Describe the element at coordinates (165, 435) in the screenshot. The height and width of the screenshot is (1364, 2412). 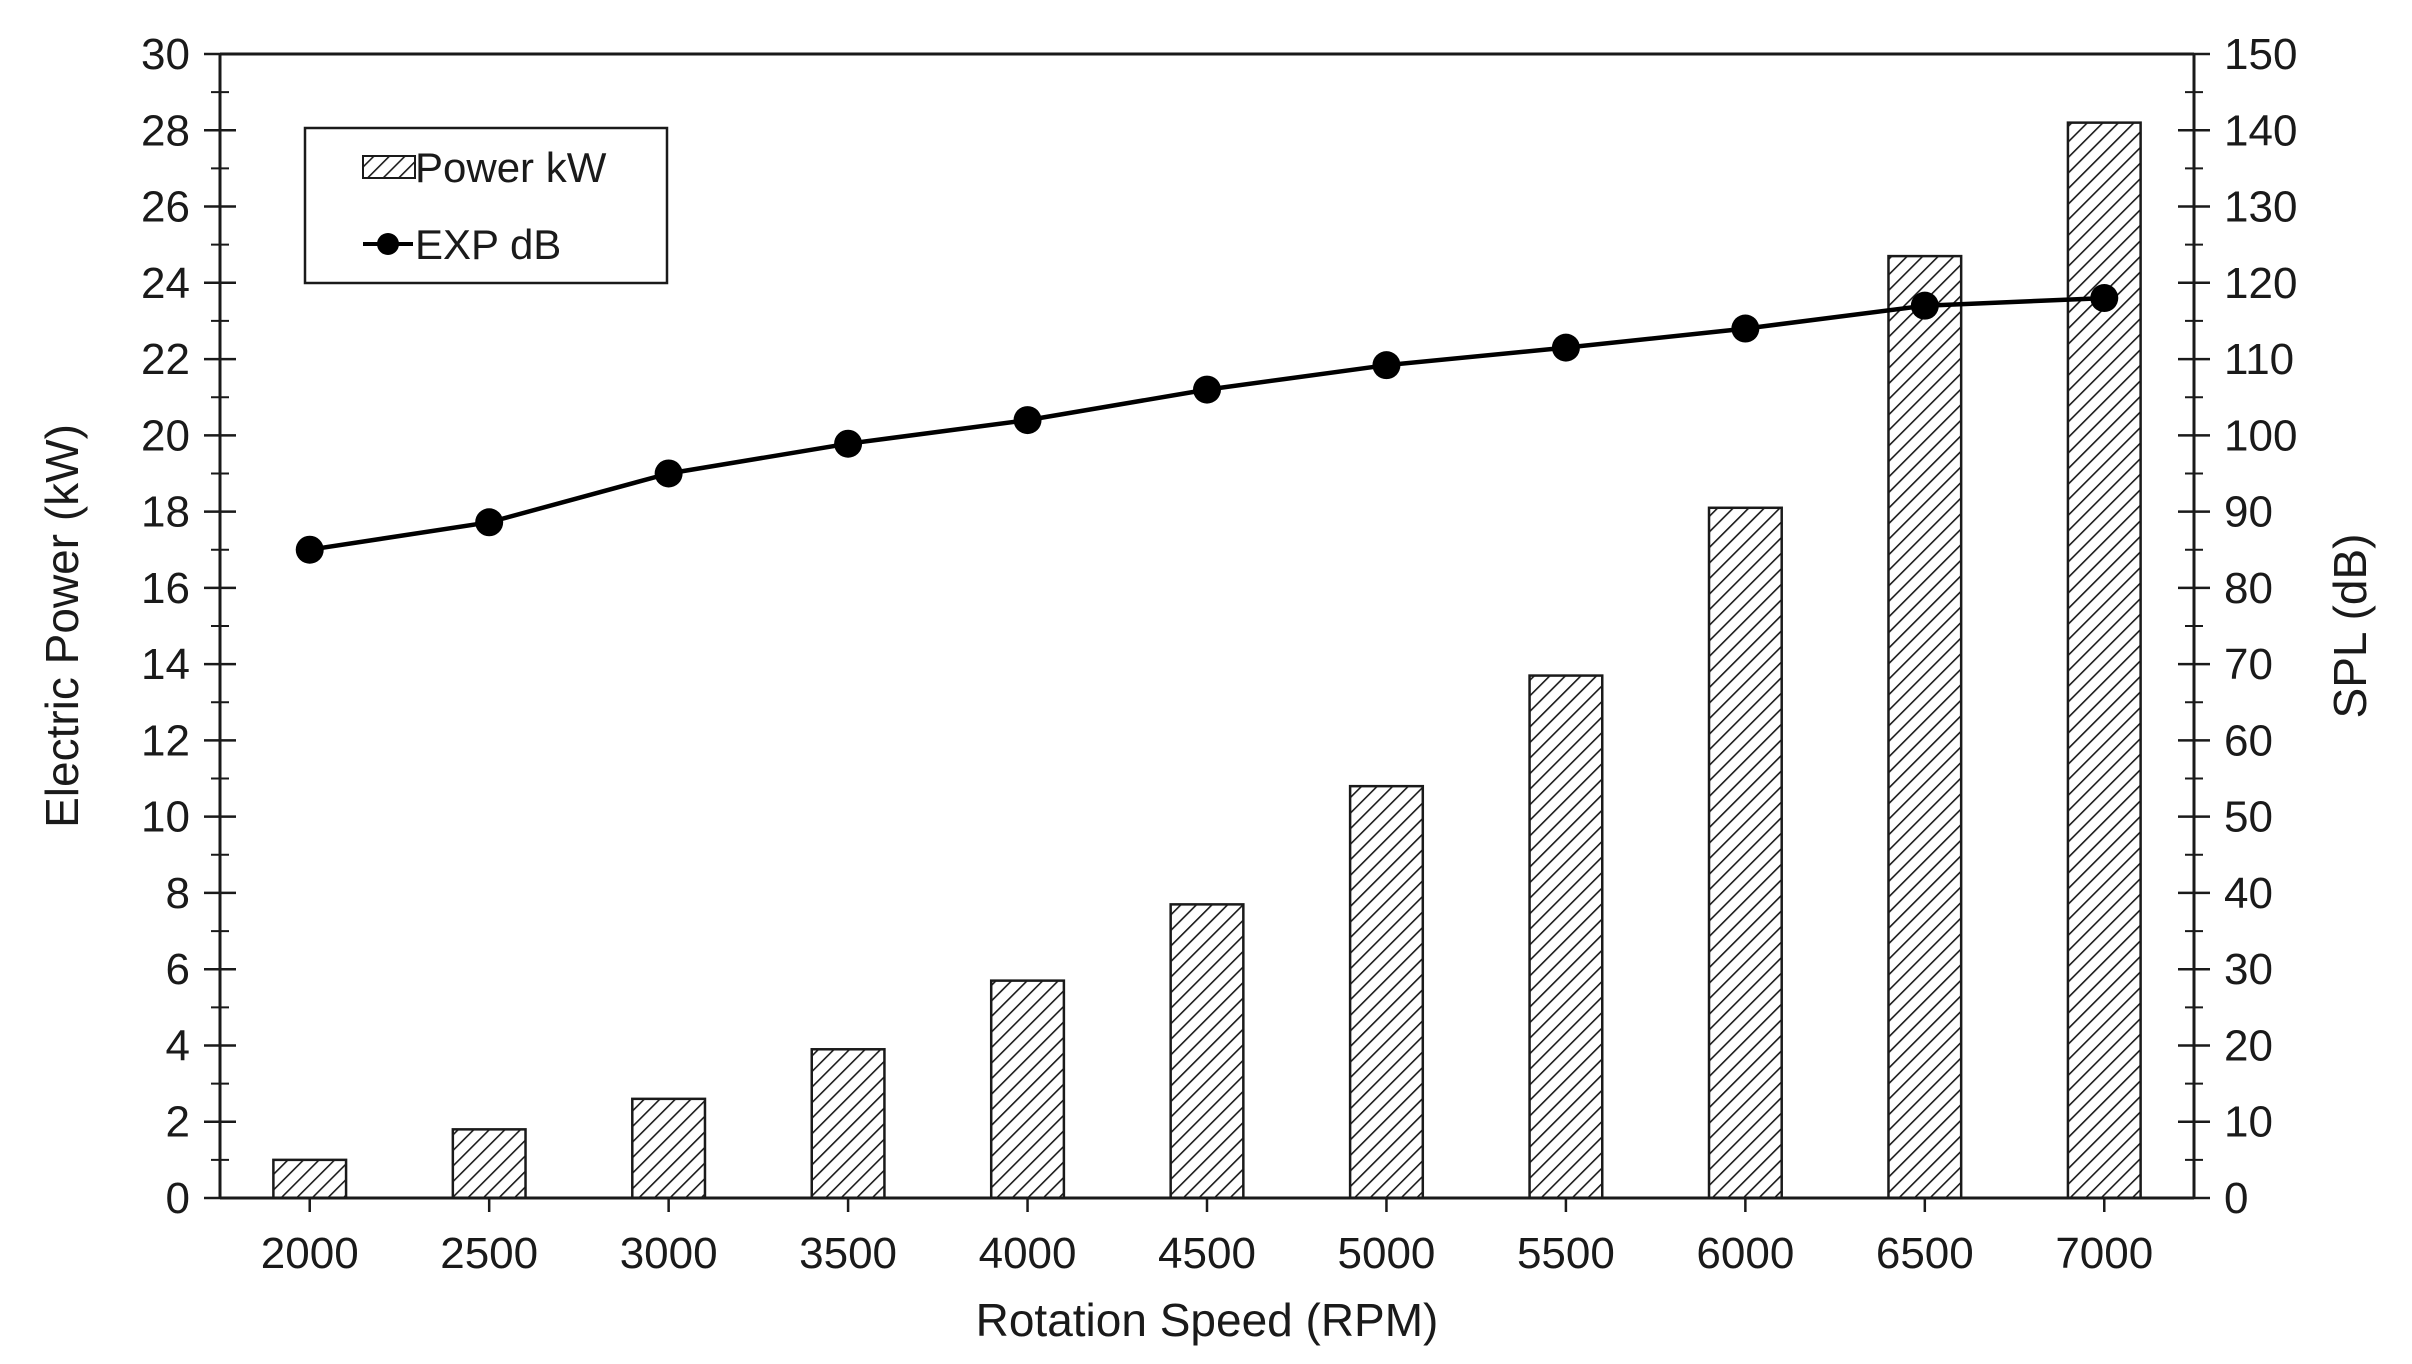
I see `left-y-tick-label: 20` at that location.